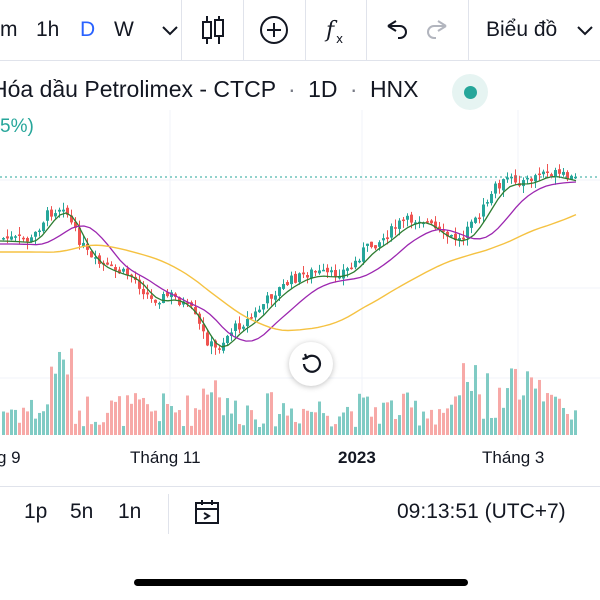 The width and height of the screenshot is (600, 600). I want to click on add-circle-icon, so click(274, 30).